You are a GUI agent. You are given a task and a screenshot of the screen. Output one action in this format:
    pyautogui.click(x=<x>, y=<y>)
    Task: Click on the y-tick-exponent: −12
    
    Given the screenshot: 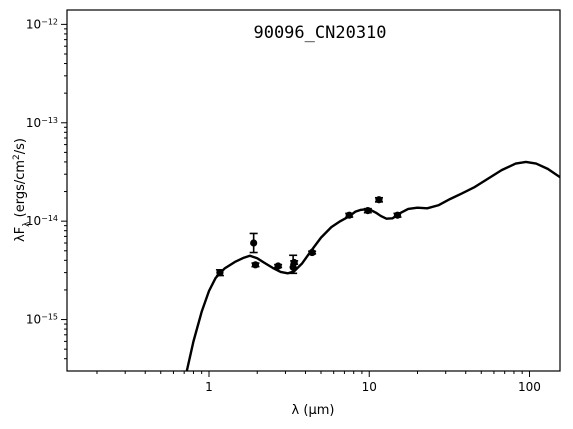 What is the action you would take?
    pyautogui.click(x=49, y=21)
    